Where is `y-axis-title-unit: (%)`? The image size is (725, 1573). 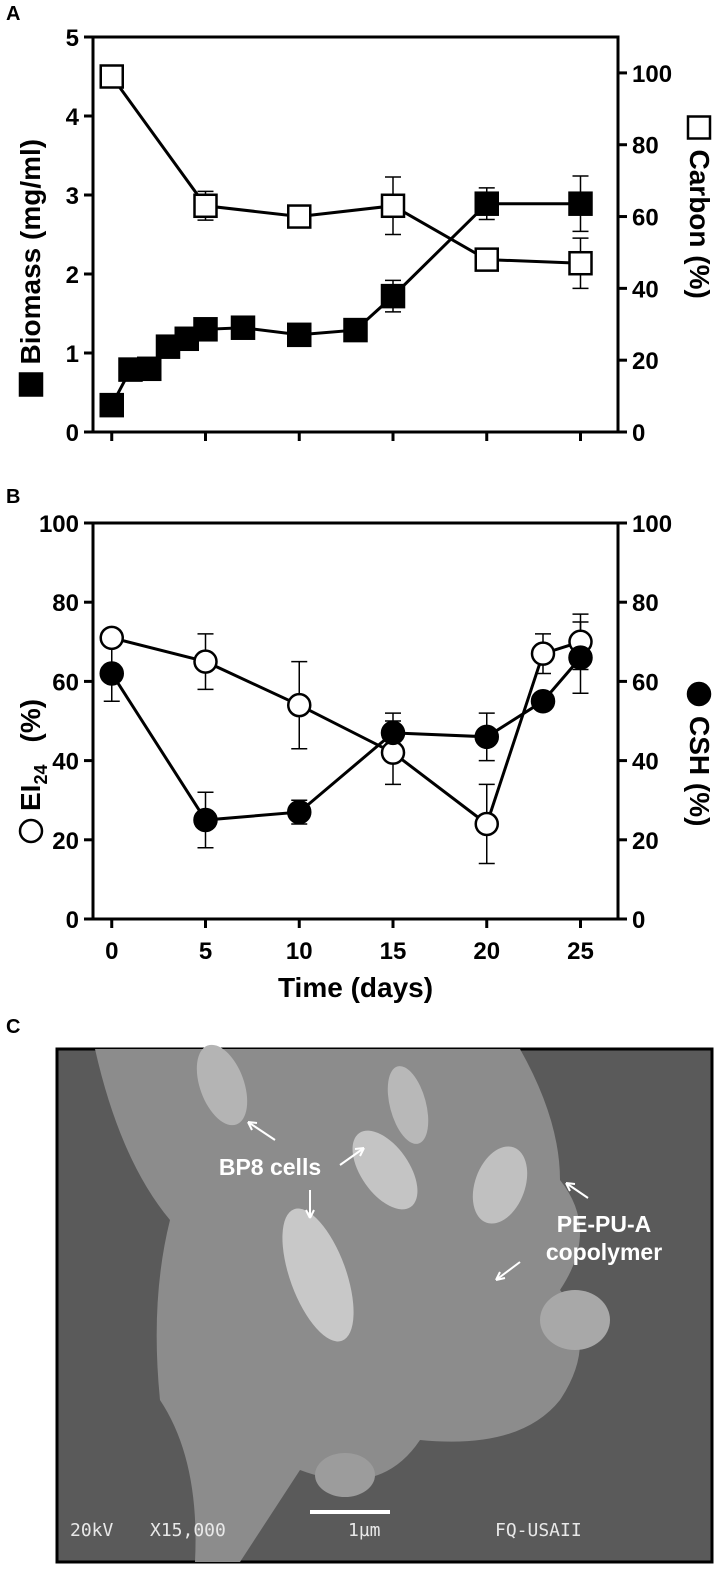 y-axis-title-unit: (%) is located at coordinates (30, 721).